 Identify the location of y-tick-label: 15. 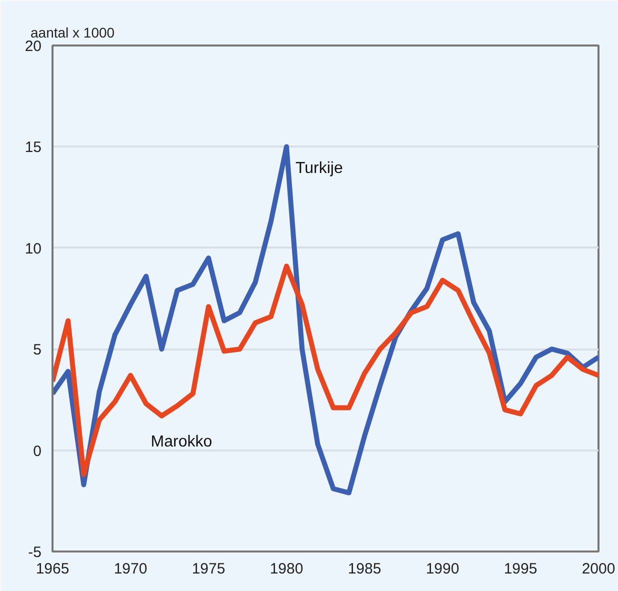
(33, 147).